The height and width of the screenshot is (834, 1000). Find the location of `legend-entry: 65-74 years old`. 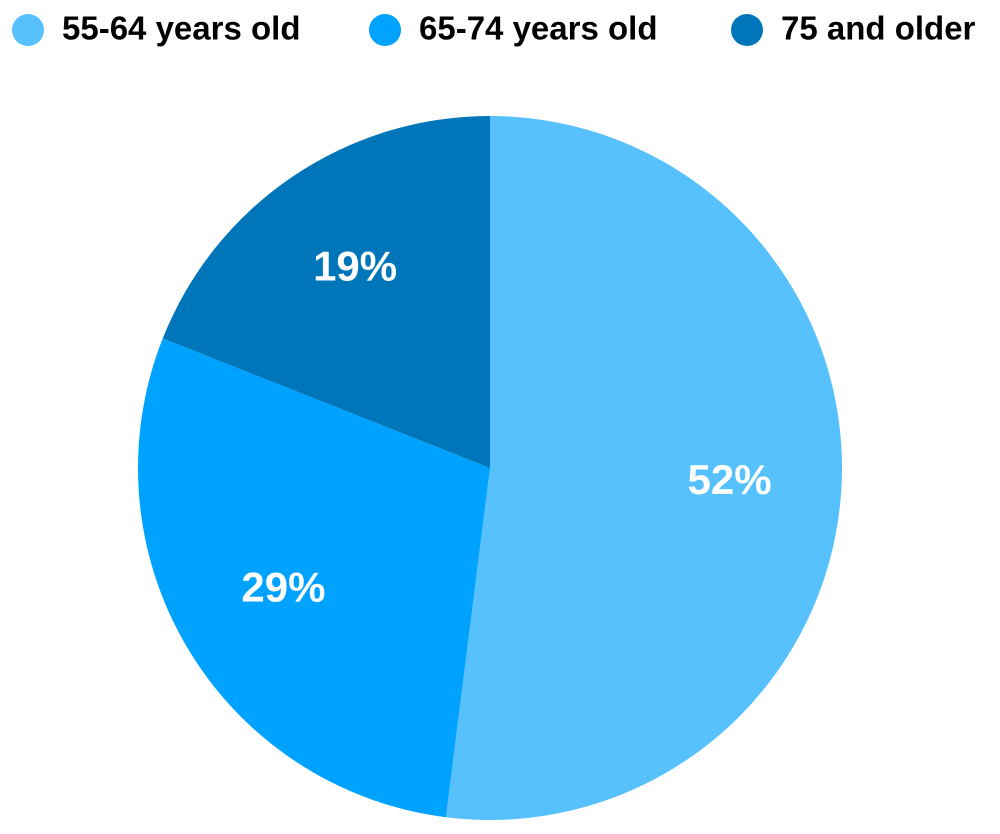

legend-entry: 65-74 years old is located at coordinates (538, 28).